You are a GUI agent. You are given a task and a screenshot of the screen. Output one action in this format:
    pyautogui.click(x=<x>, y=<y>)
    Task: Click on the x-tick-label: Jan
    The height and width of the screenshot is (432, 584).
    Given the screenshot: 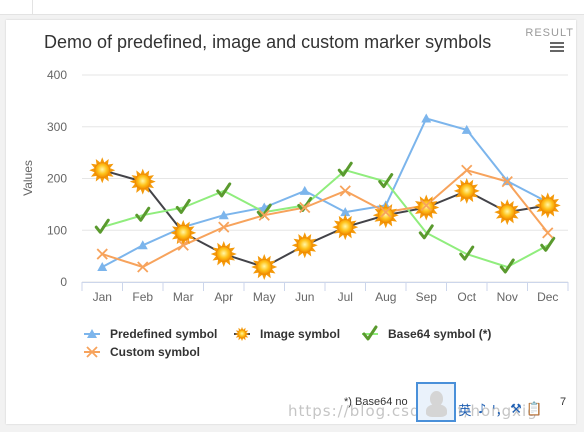 What is the action you would take?
    pyautogui.click(x=102, y=297)
    